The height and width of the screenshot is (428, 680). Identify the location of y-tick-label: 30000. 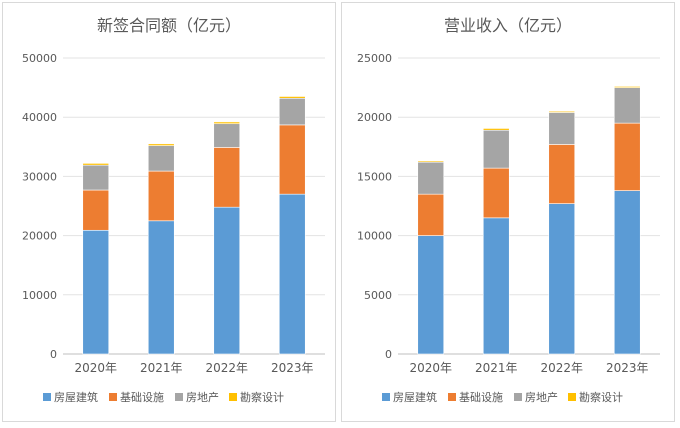
(39, 176).